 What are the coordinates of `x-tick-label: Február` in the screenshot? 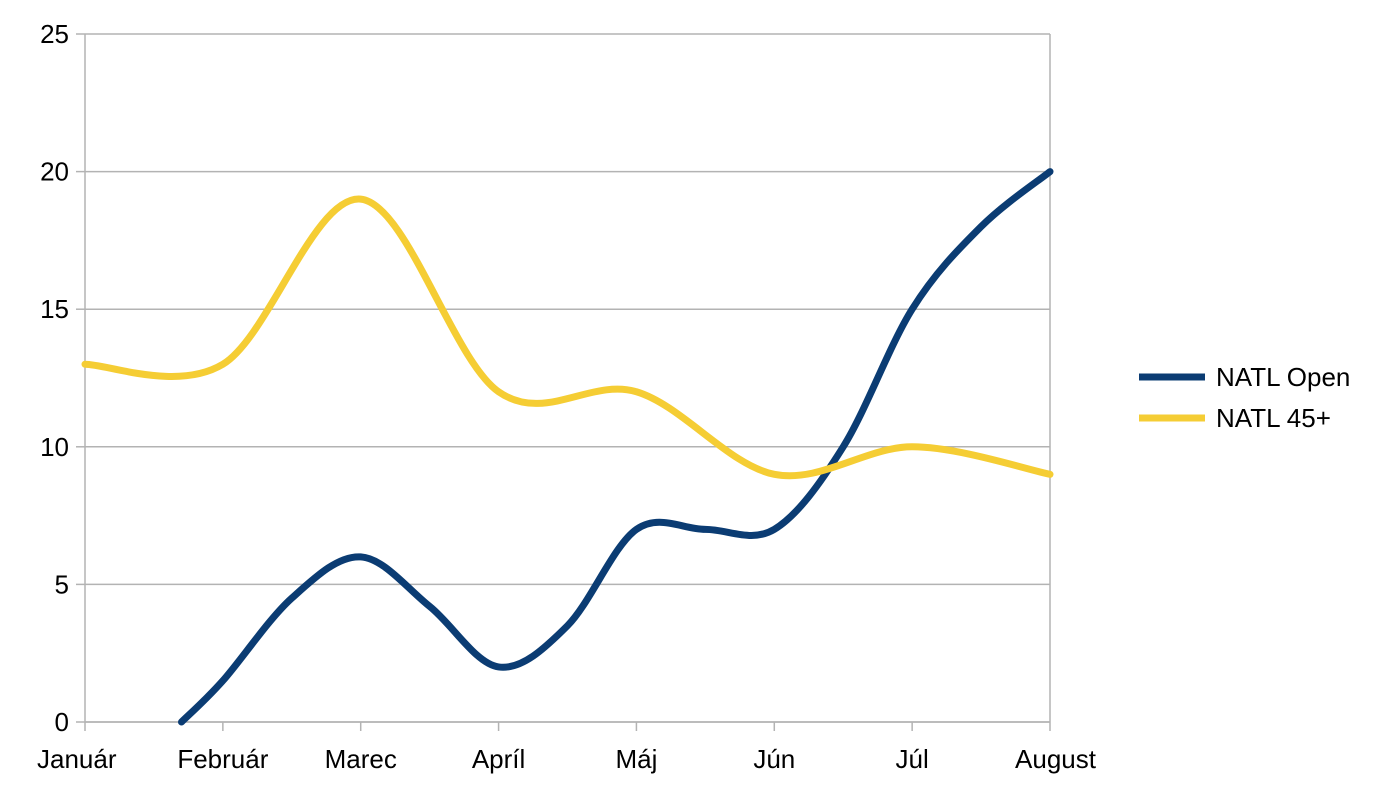 It's located at (222, 759).